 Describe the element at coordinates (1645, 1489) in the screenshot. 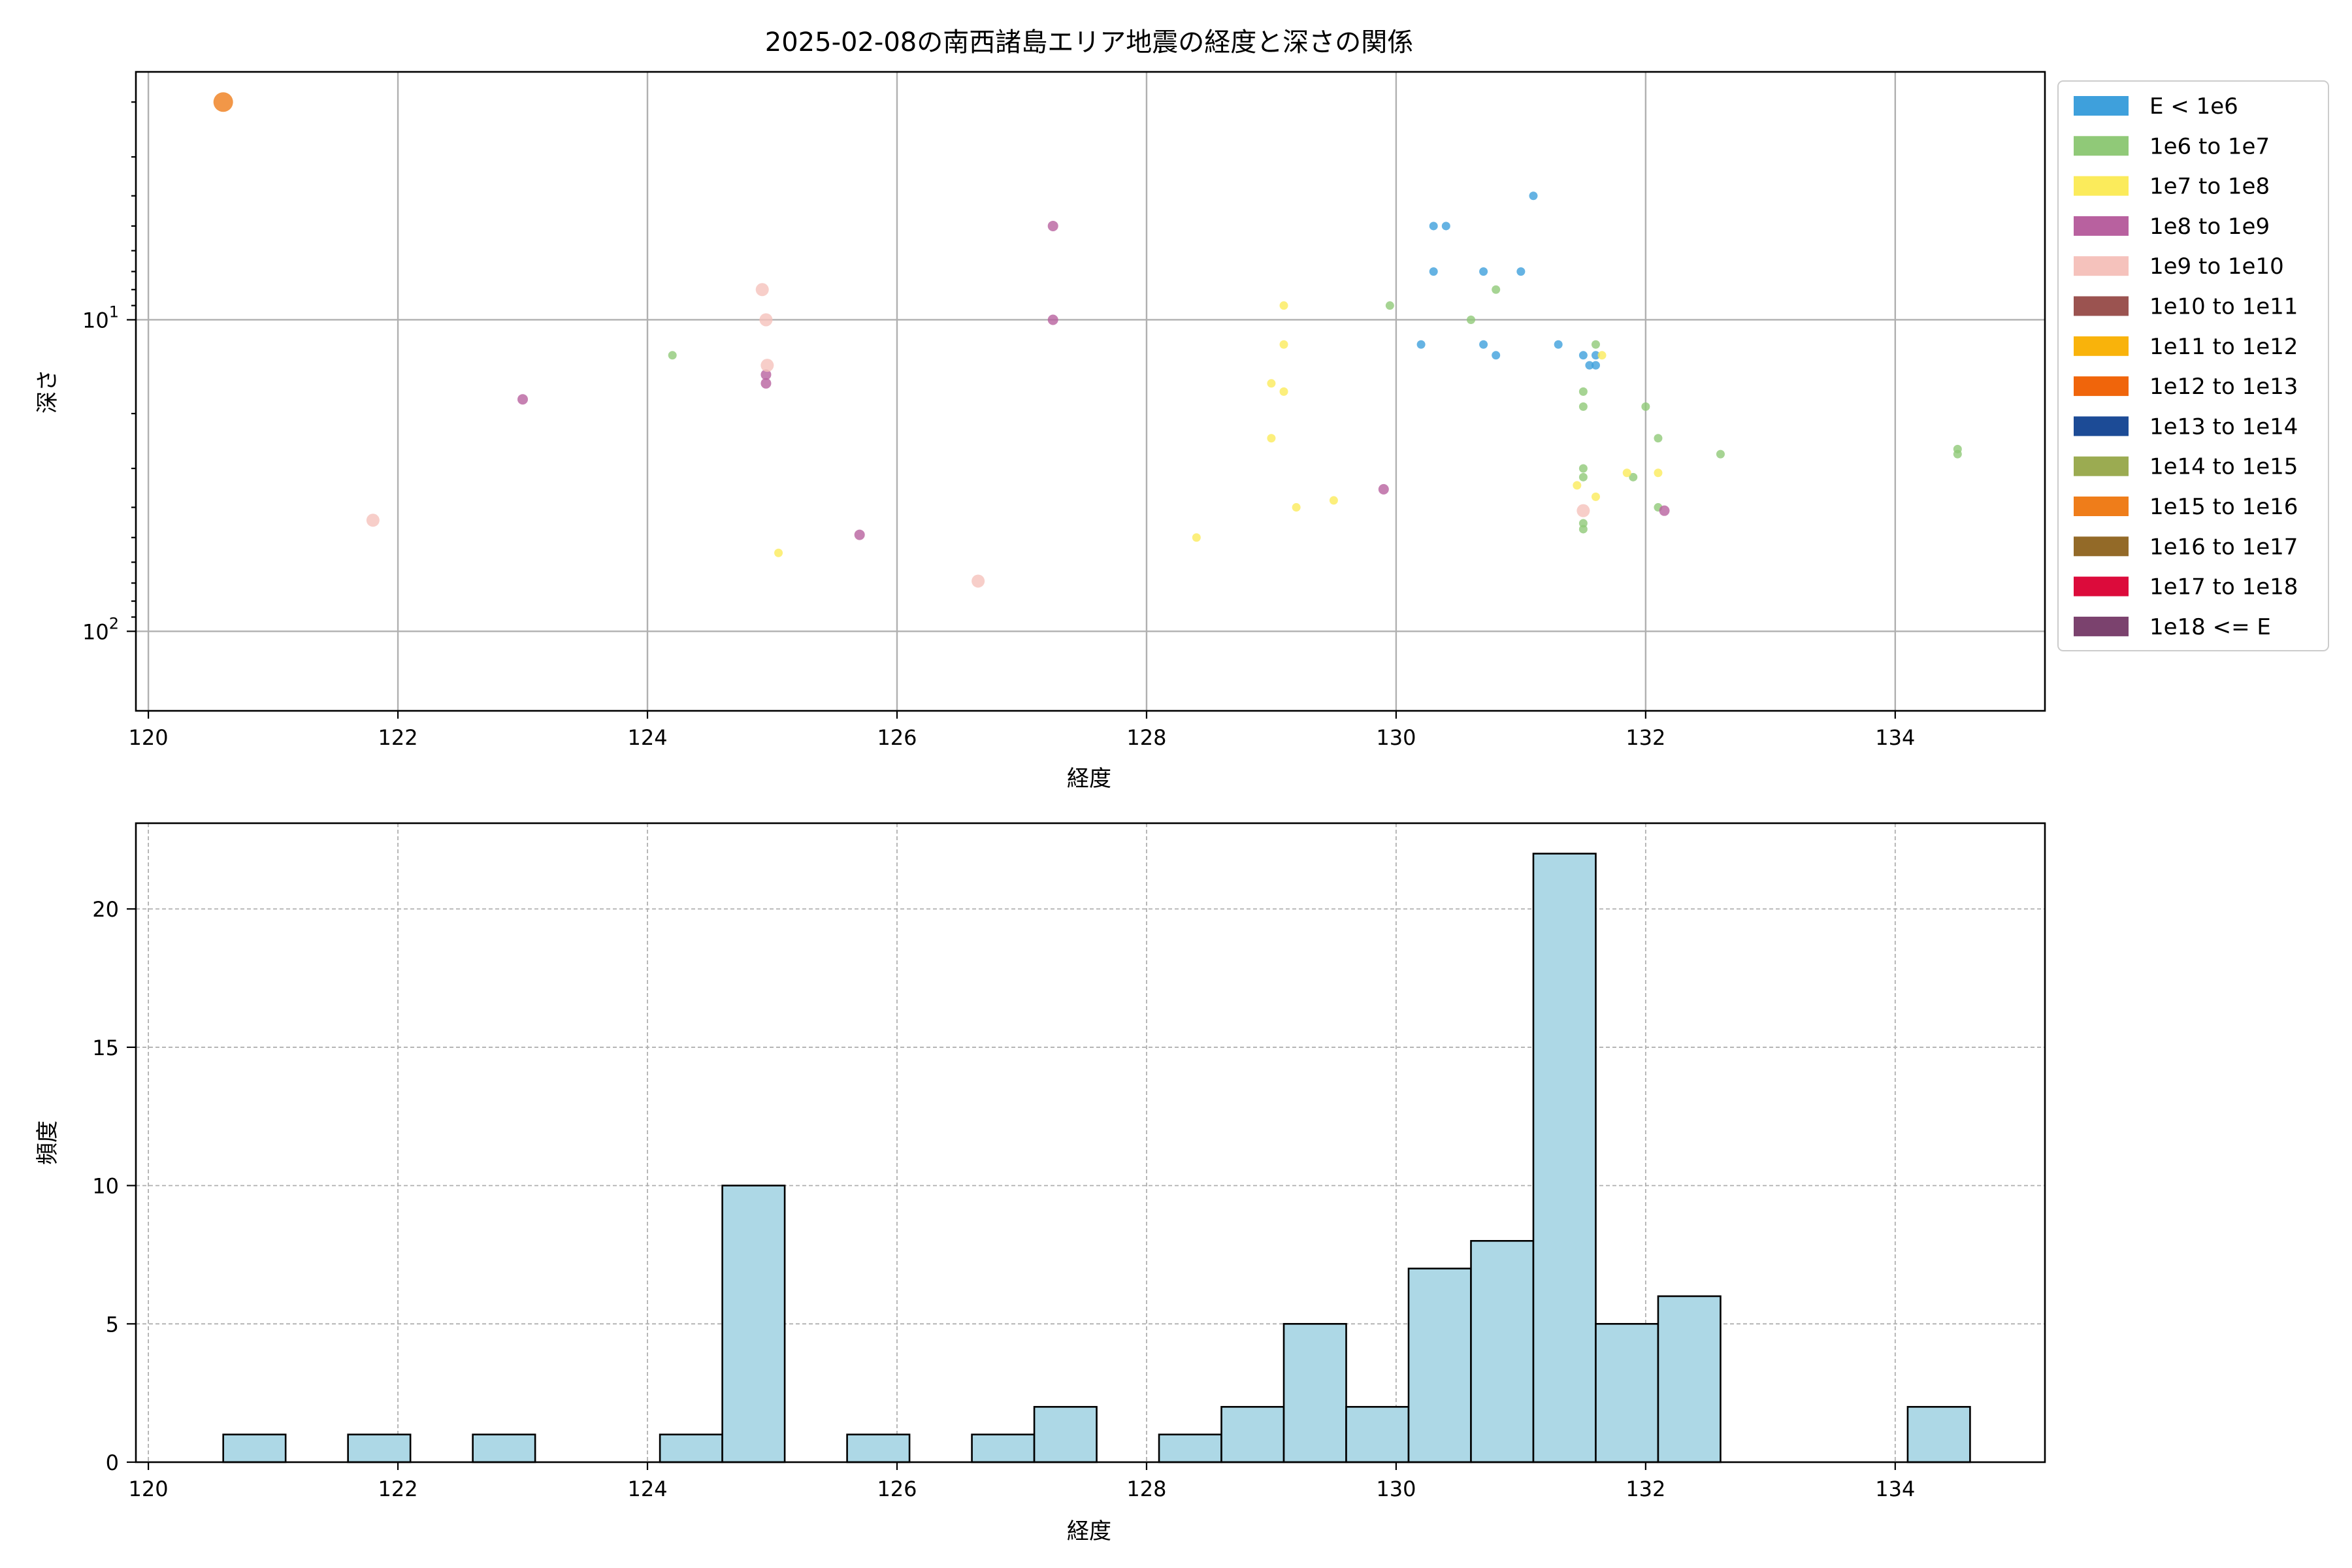

I see `histogram-x-tick-label: 132` at that location.